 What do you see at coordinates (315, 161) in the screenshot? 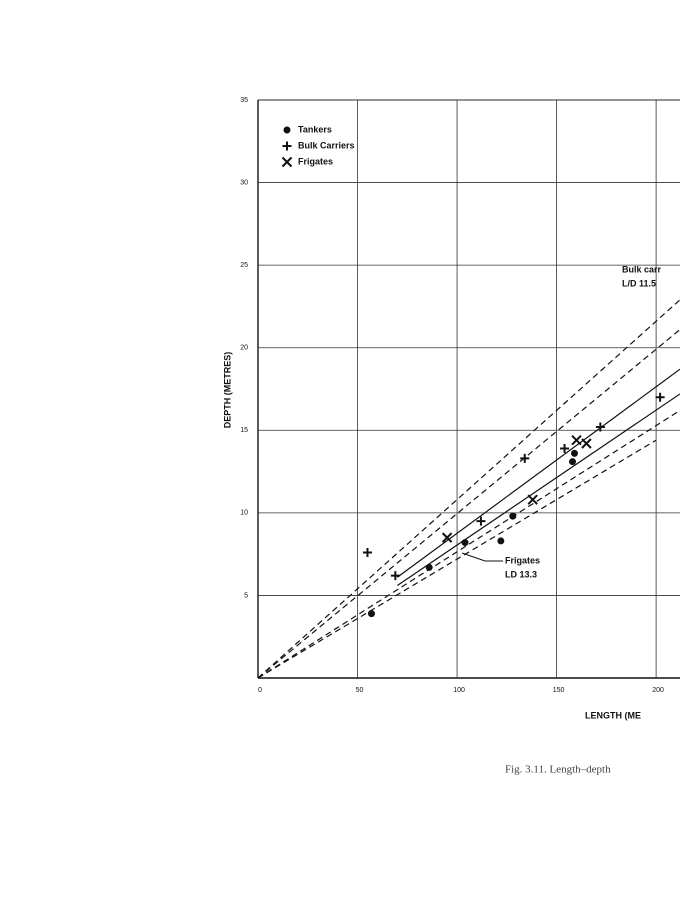
I see `legend-label: Frigates` at bounding box center [315, 161].